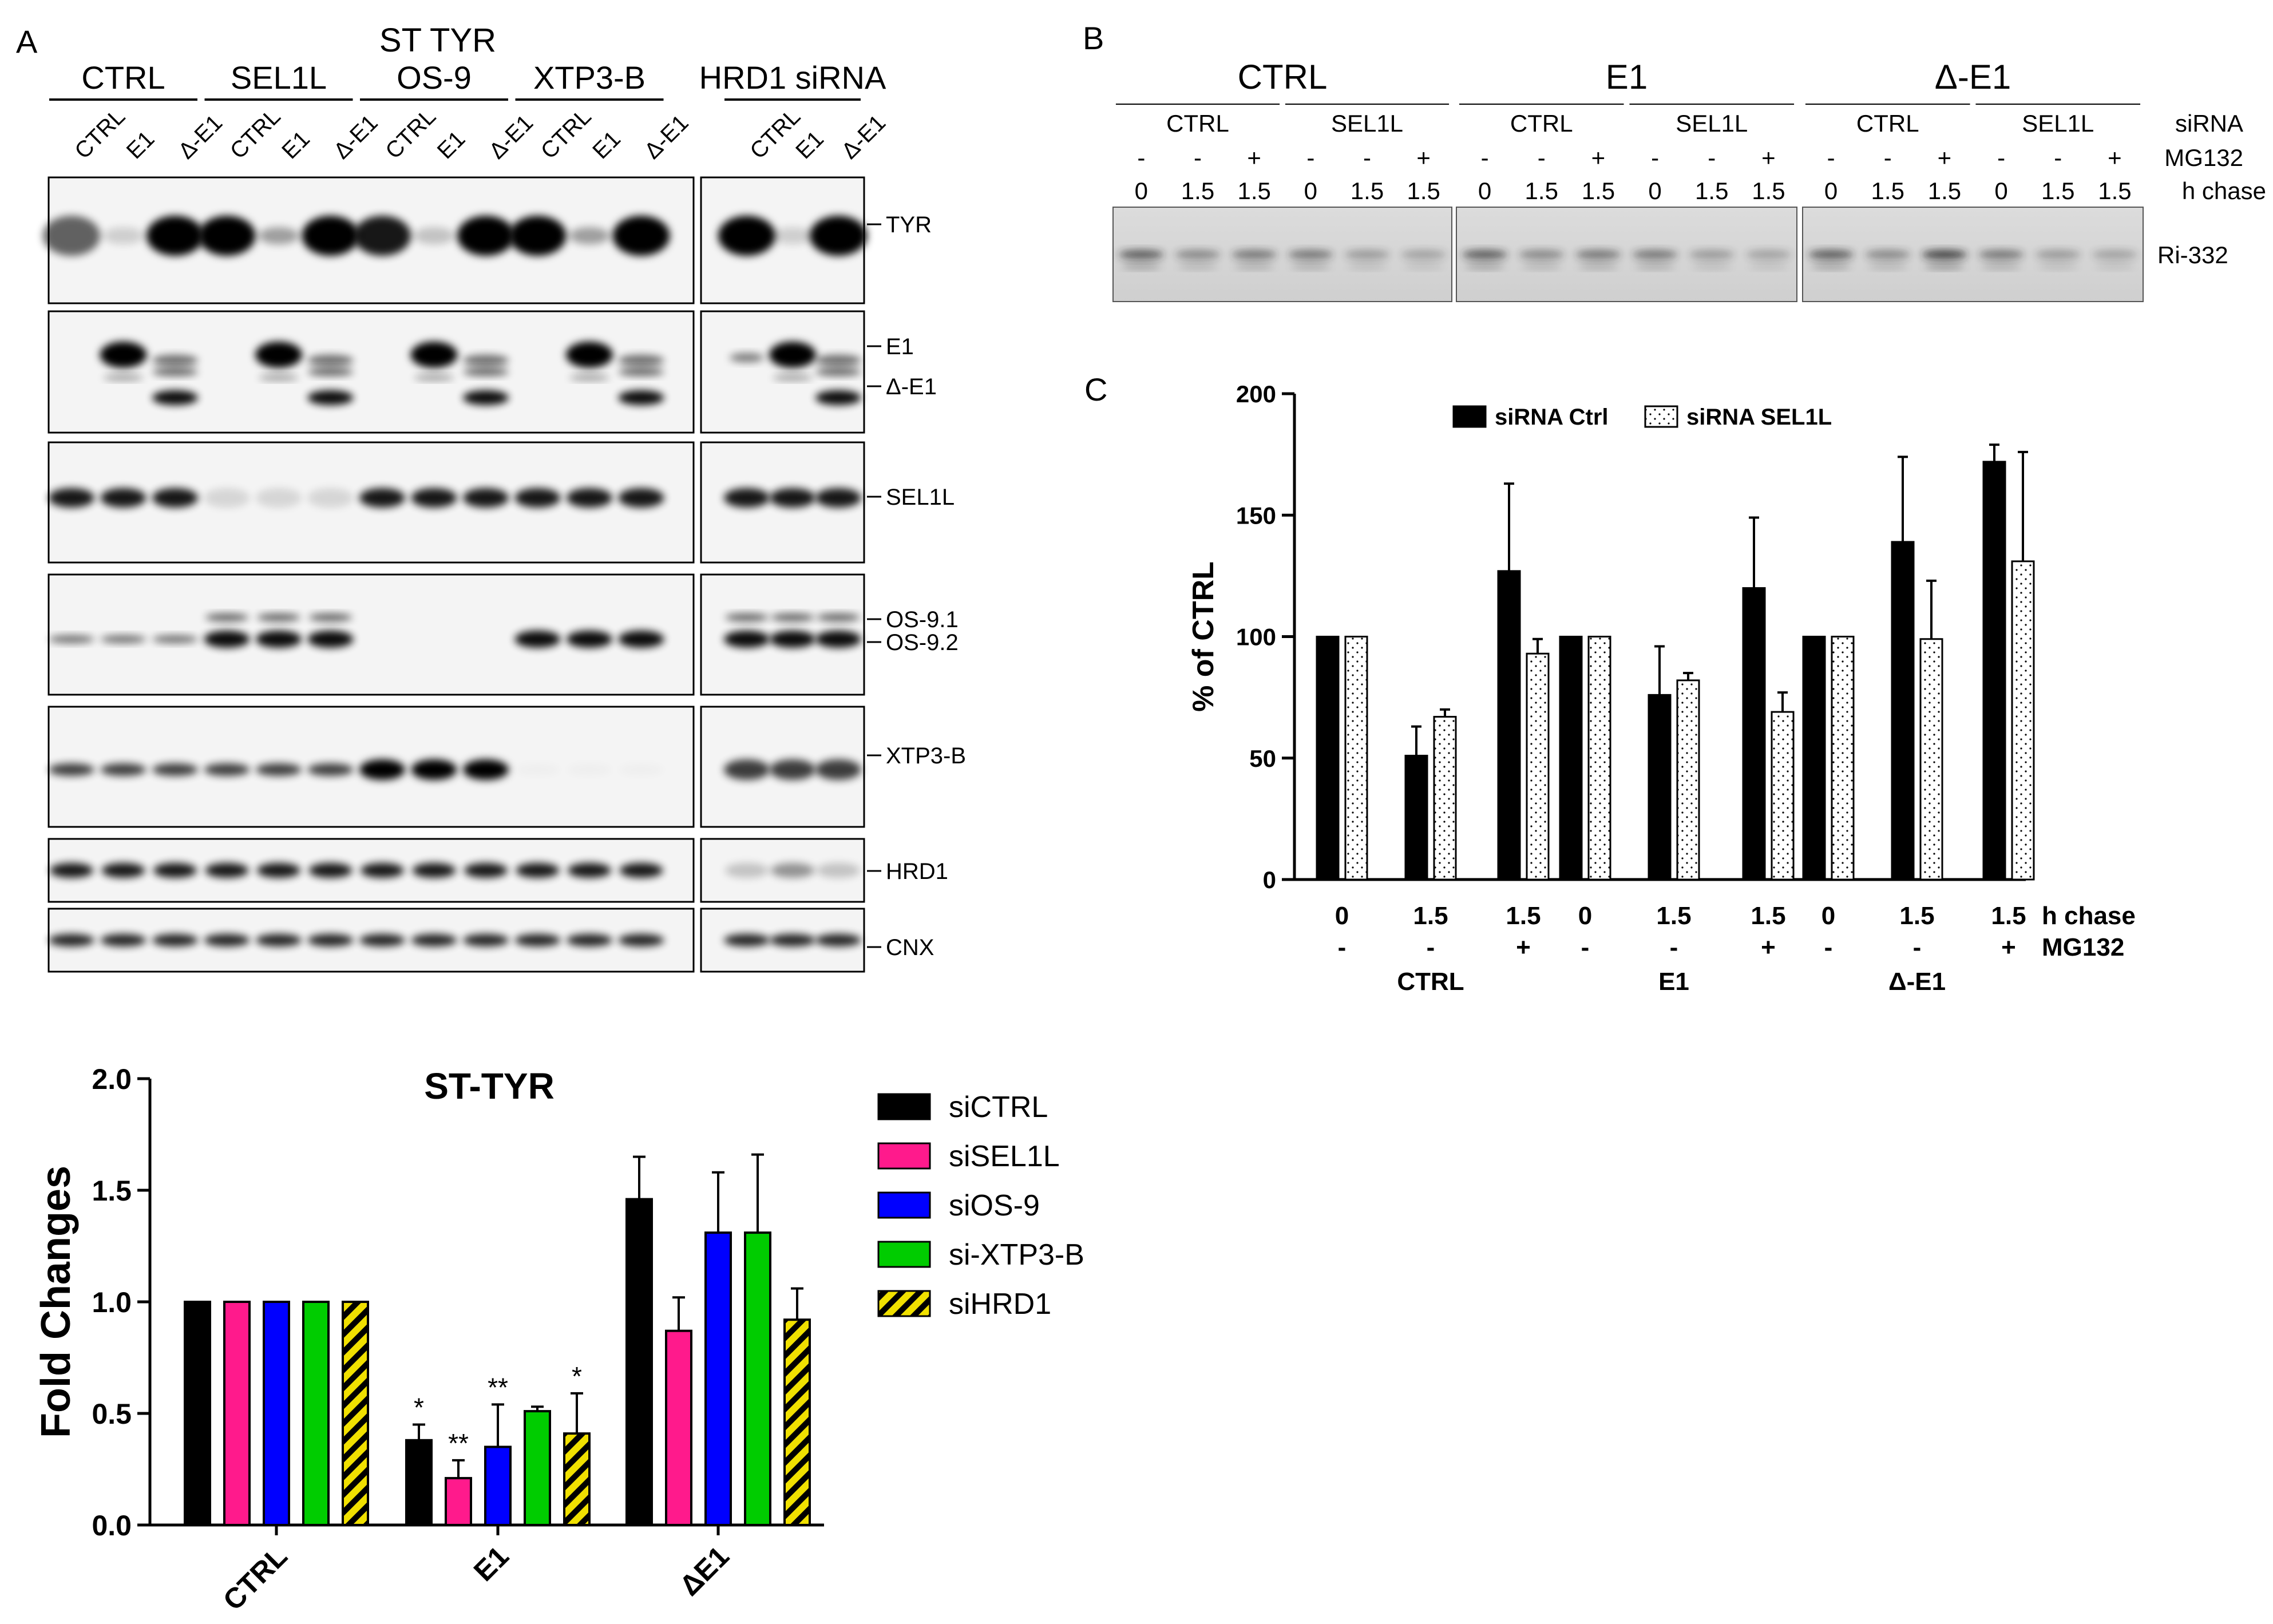  I want to click on sirna-label: CTRL, so click(1541, 123).